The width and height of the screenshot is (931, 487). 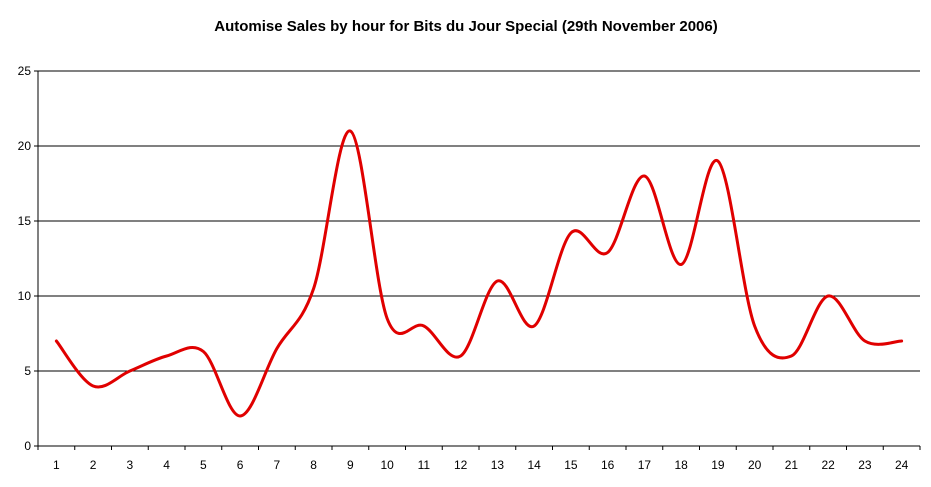 I want to click on x-tick-label: 10, so click(x=387, y=465).